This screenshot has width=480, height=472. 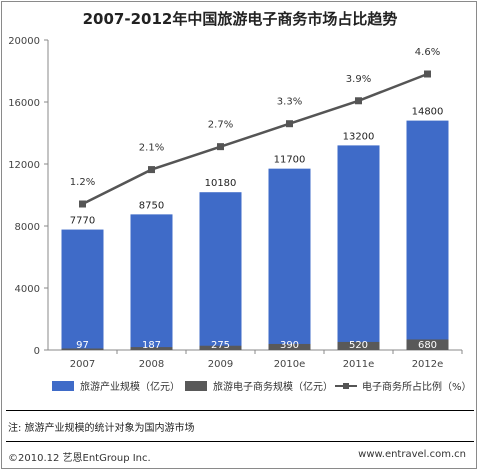 I want to click on legend-swatch-marker, so click(x=346, y=386).